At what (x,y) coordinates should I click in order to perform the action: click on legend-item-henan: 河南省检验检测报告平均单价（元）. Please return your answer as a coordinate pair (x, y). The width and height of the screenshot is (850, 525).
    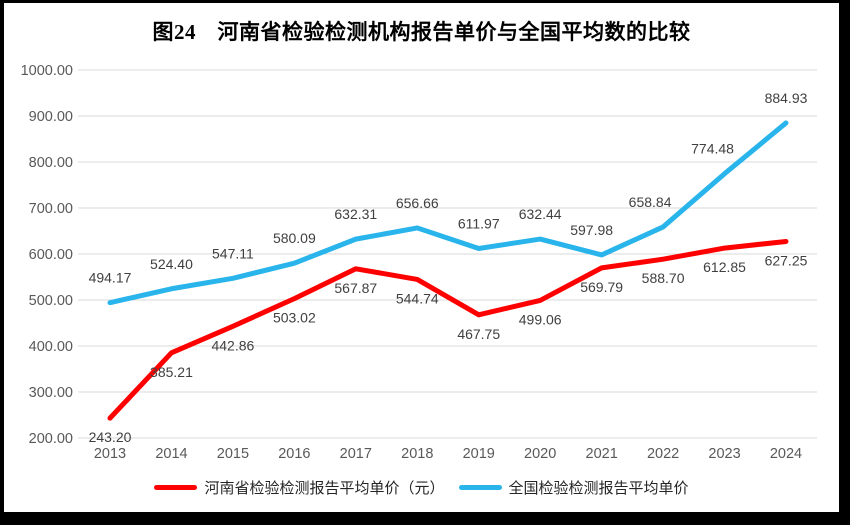
    Looking at the image, I should click on (299, 487).